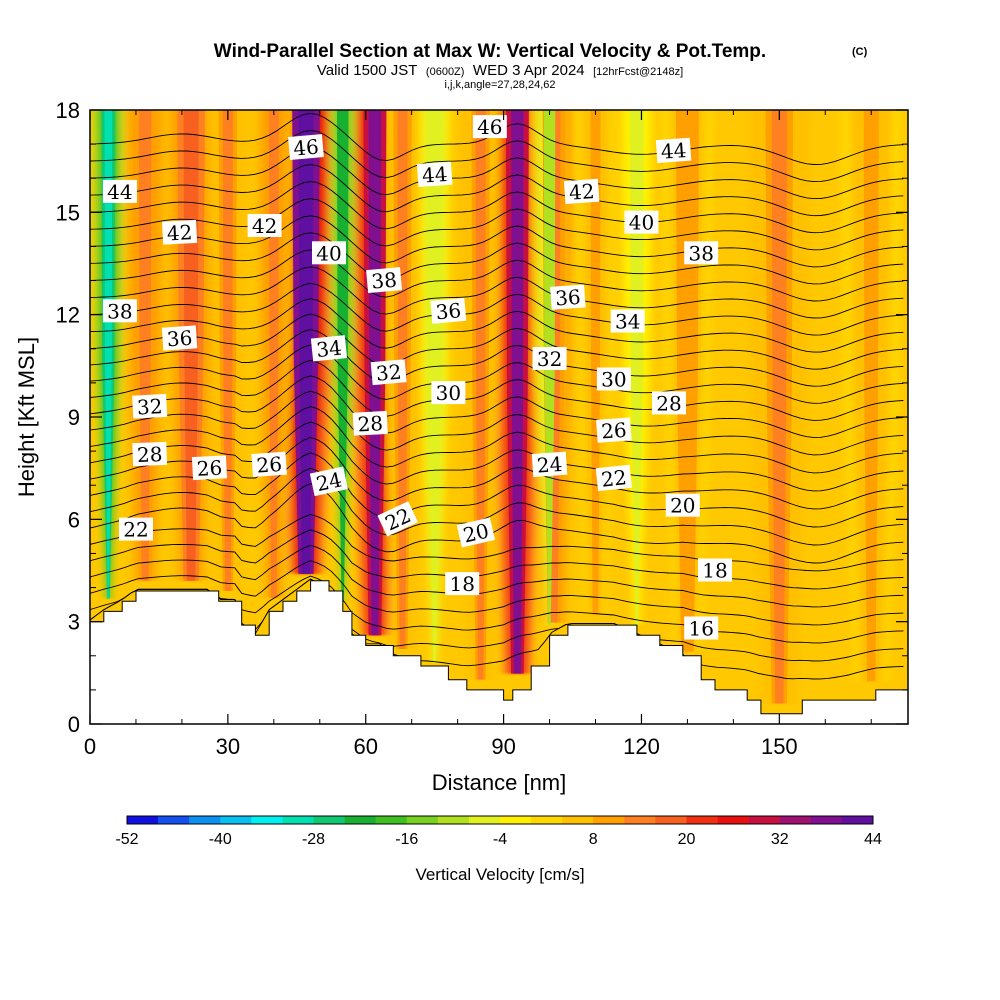 This screenshot has width=1000, height=1000. I want to click on contour-label-text: 20, so click(476, 532).